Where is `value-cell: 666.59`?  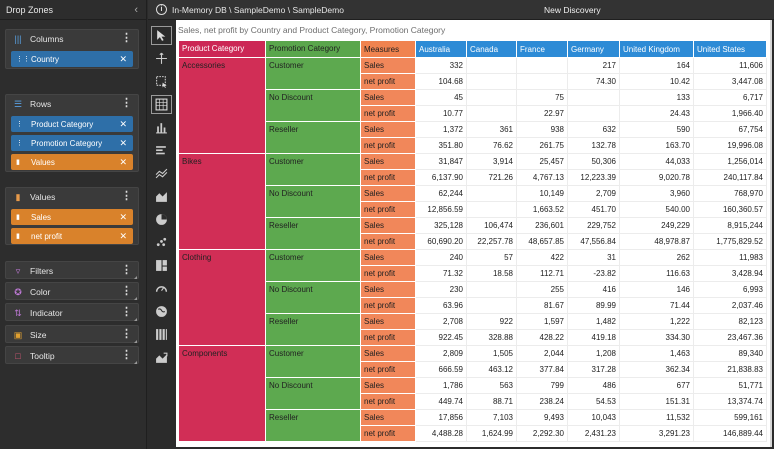
value-cell: 666.59 is located at coordinates (441, 369).